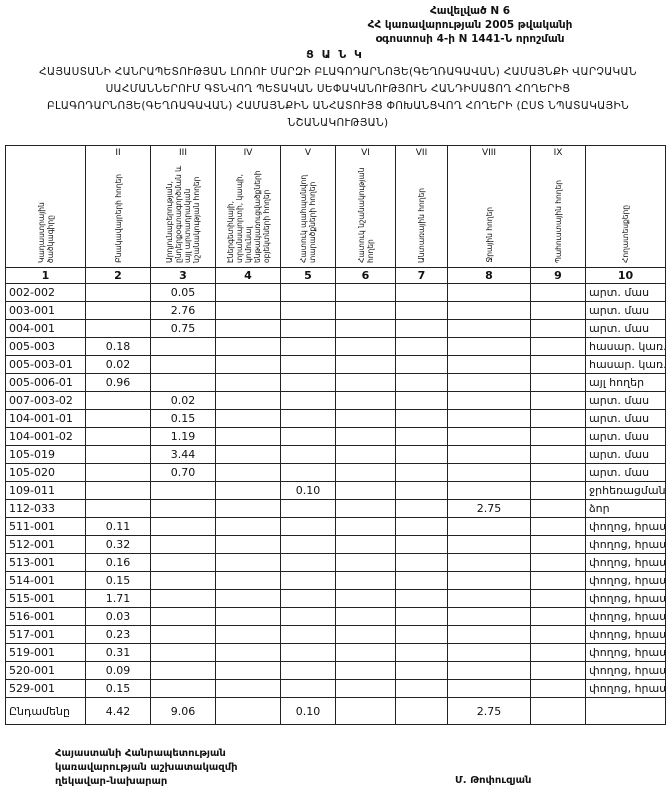 The image size is (670, 789). I want to click on column-number: 10, so click(625, 275).